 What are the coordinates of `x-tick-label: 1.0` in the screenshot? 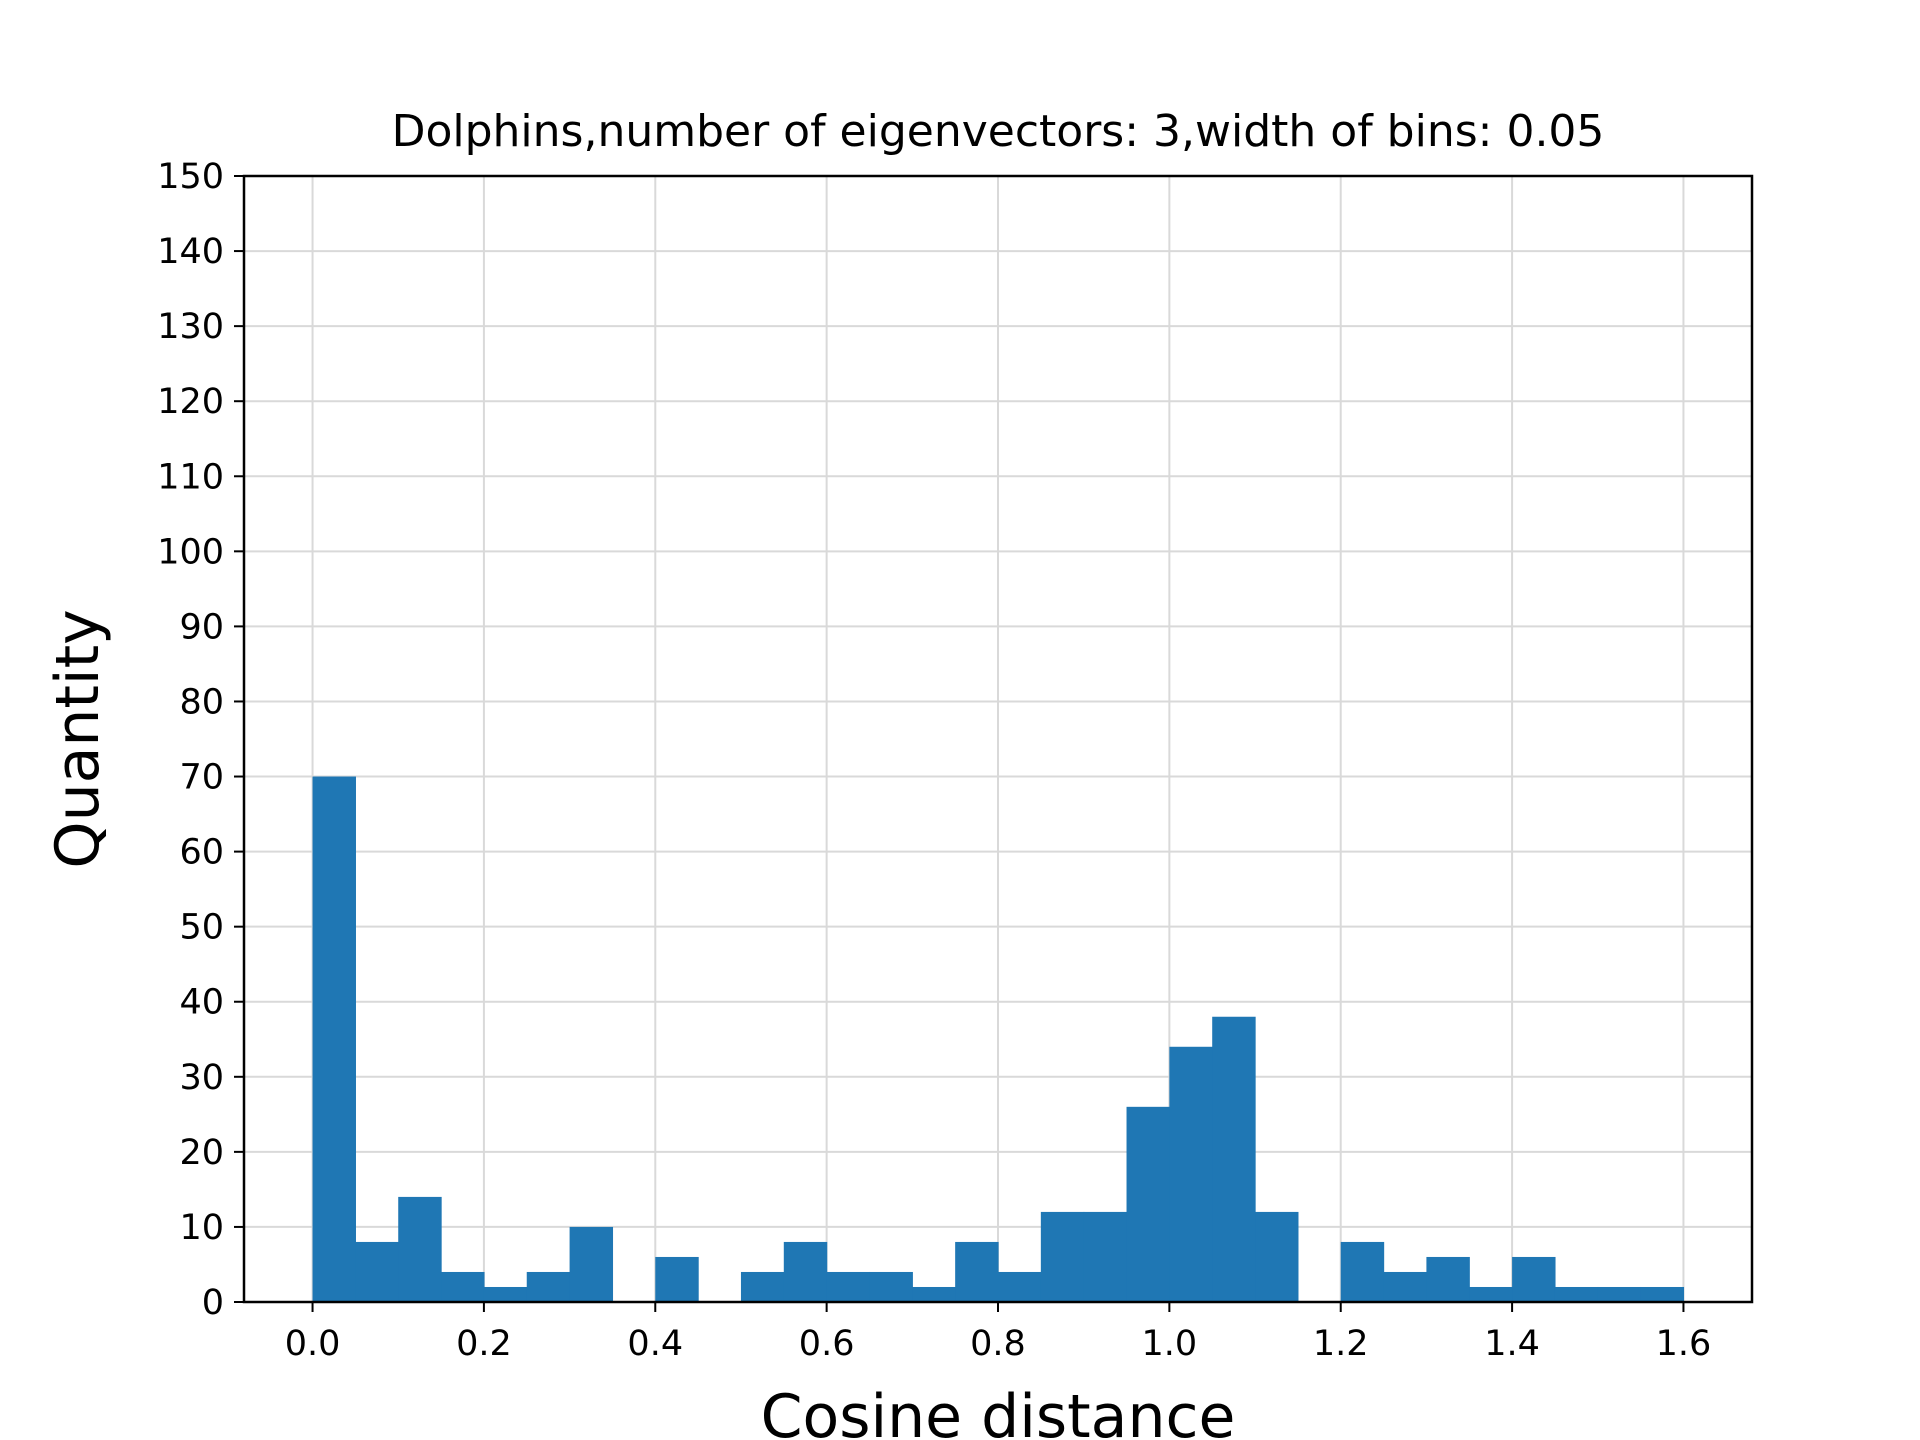 It's located at (1170, 1344).